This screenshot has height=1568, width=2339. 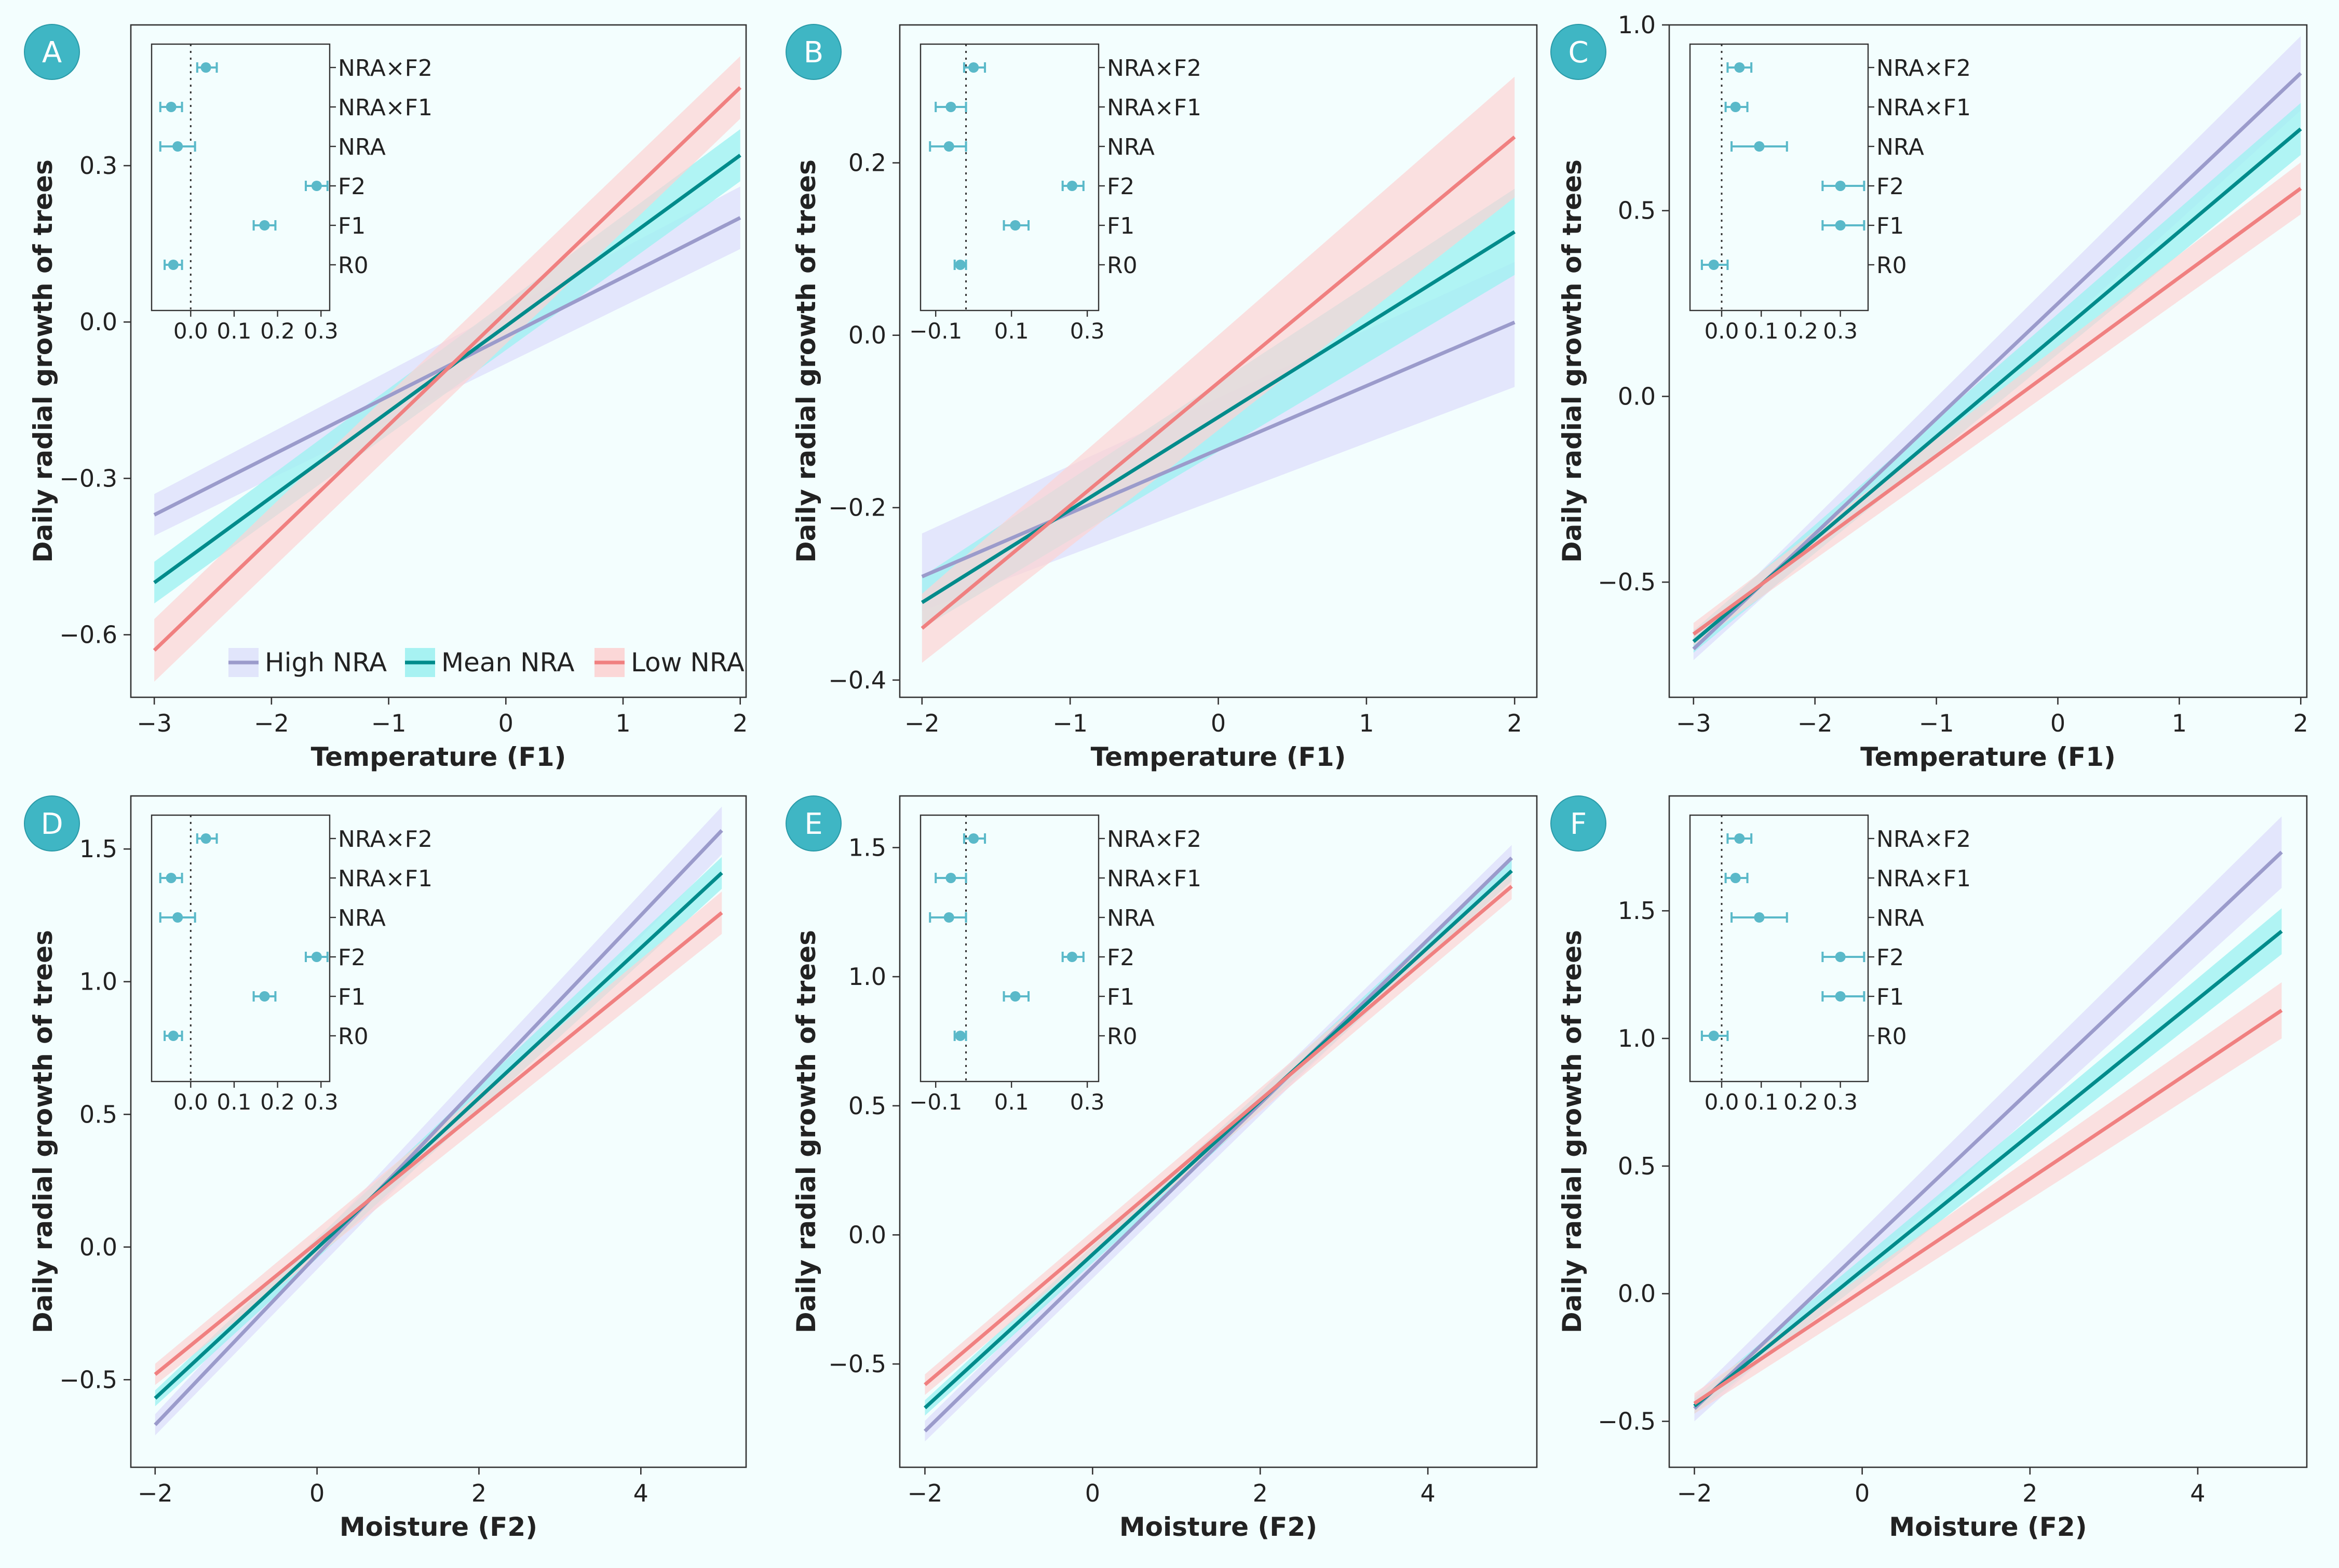 I want to click on panel-letter: C, so click(x=1578, y=53).